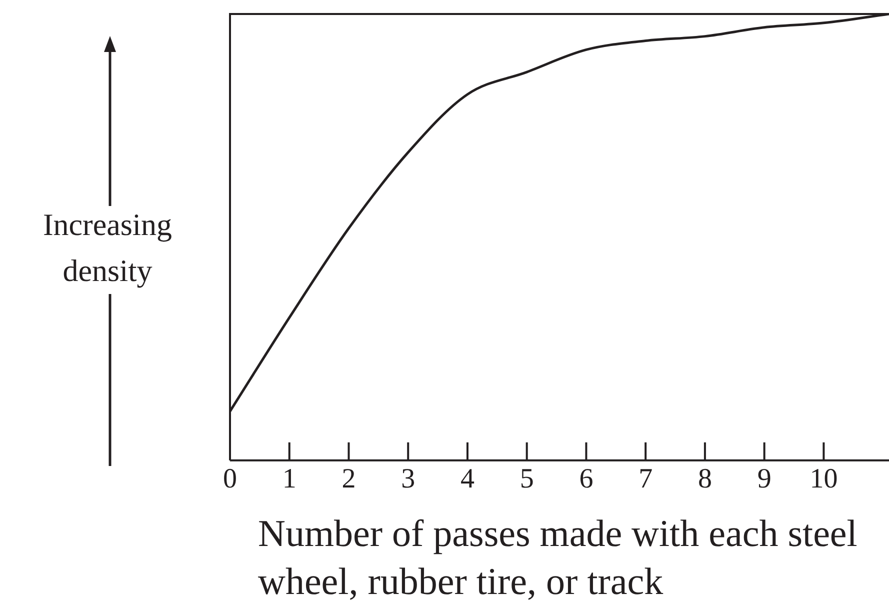  What do you see at coordinates (289, 479) in the screenshot?
I see `x-tick-label: 1` at bounding box center [289, 479].